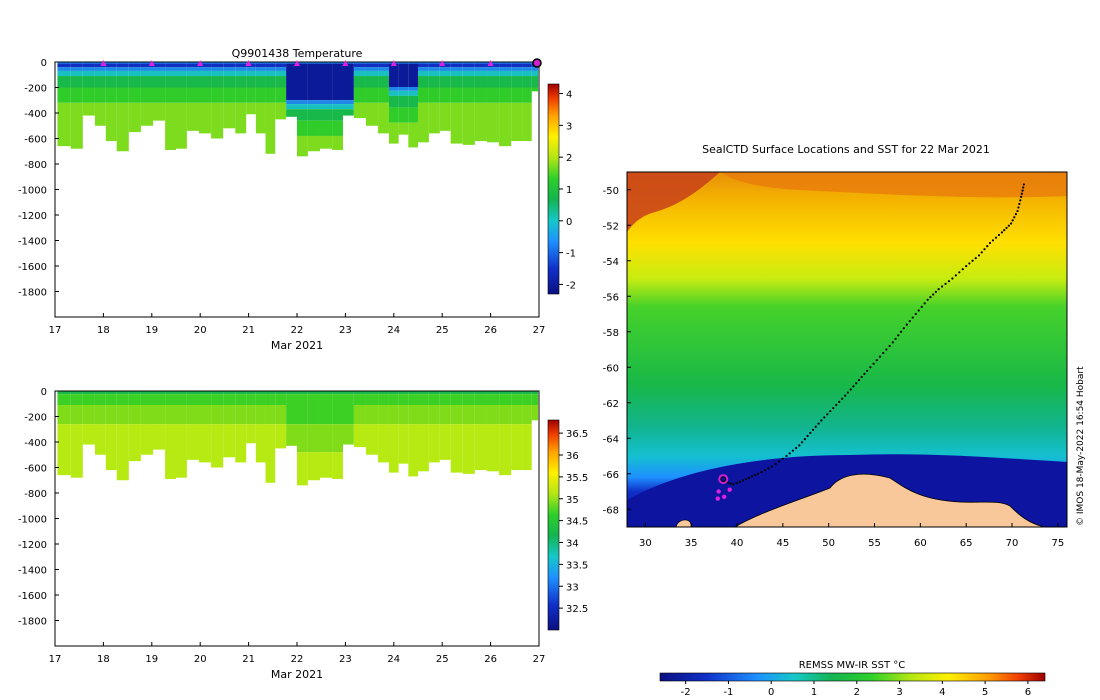 This screenshot has height=700, width=1100. I want to click on temp-surface-marker, so click(103, 63).